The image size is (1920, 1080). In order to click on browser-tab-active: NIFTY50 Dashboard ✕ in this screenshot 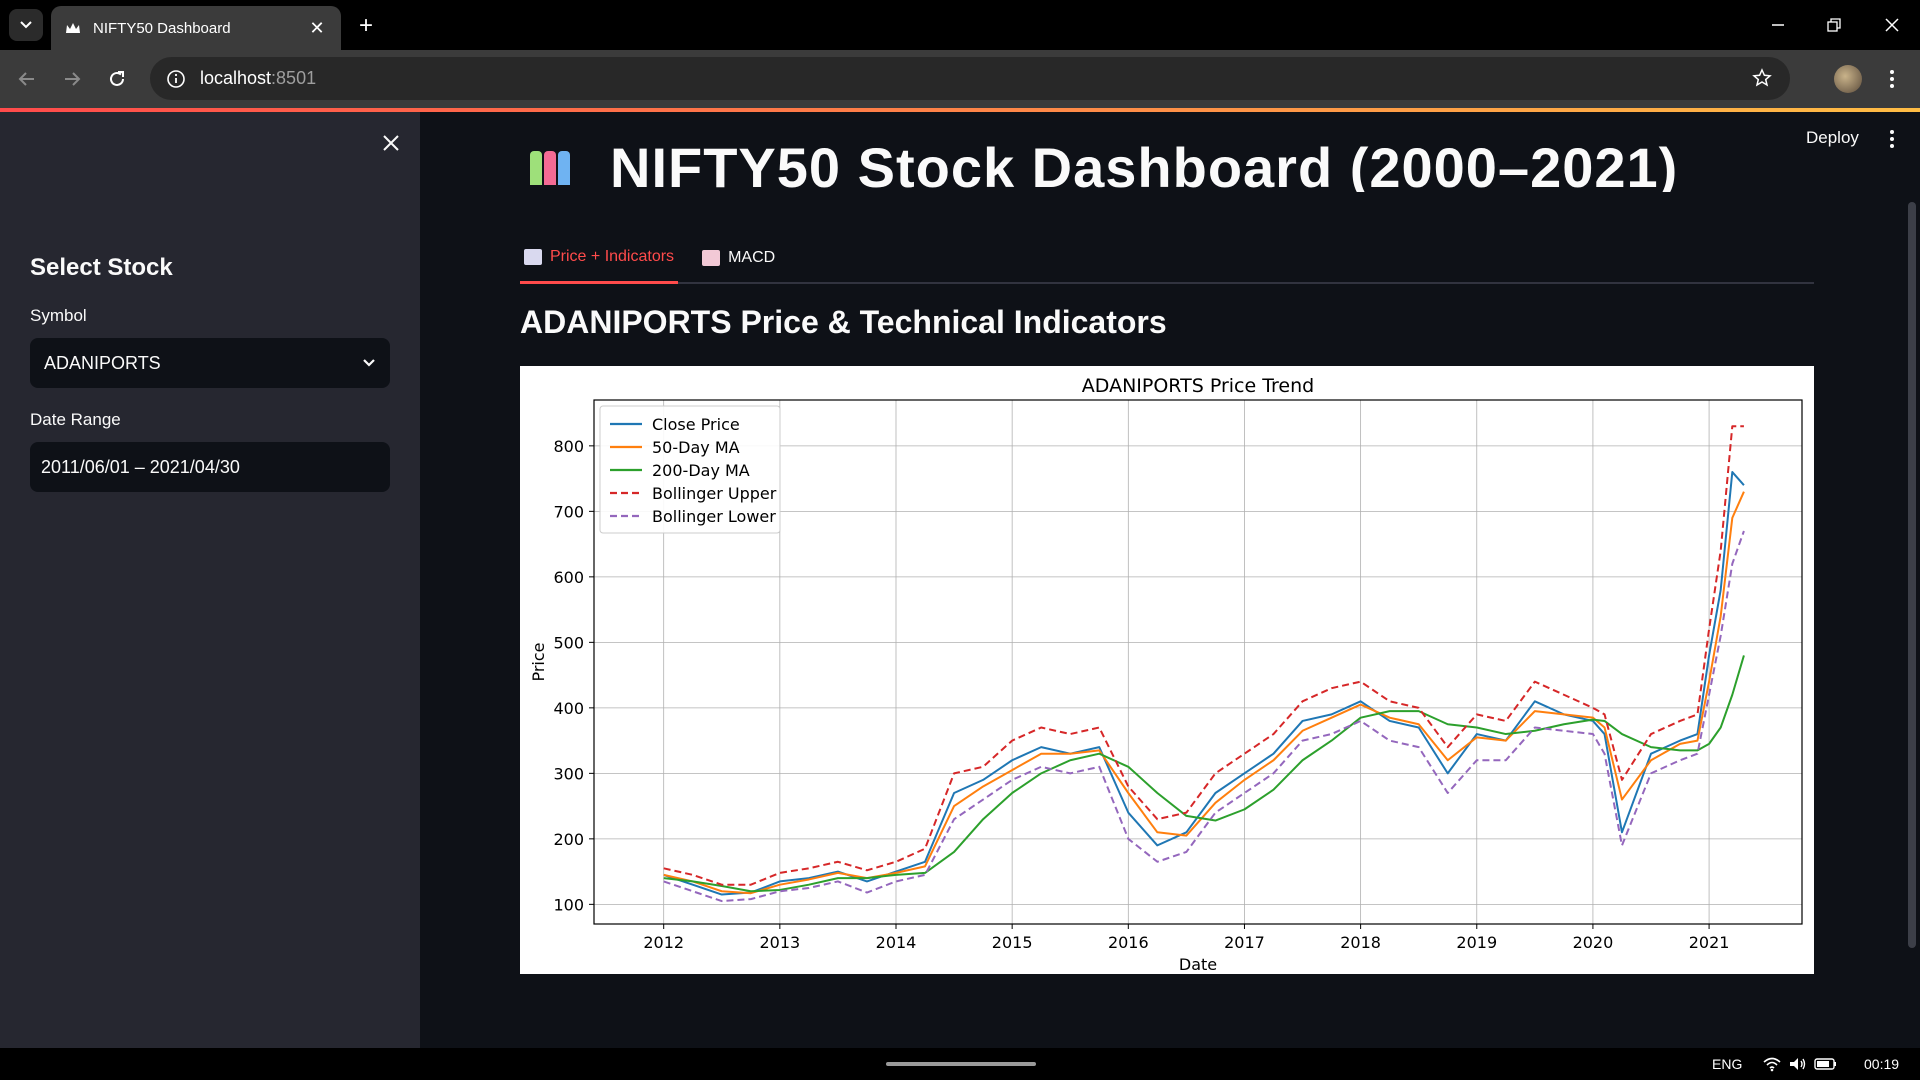, I will do `click(196, 28)`.